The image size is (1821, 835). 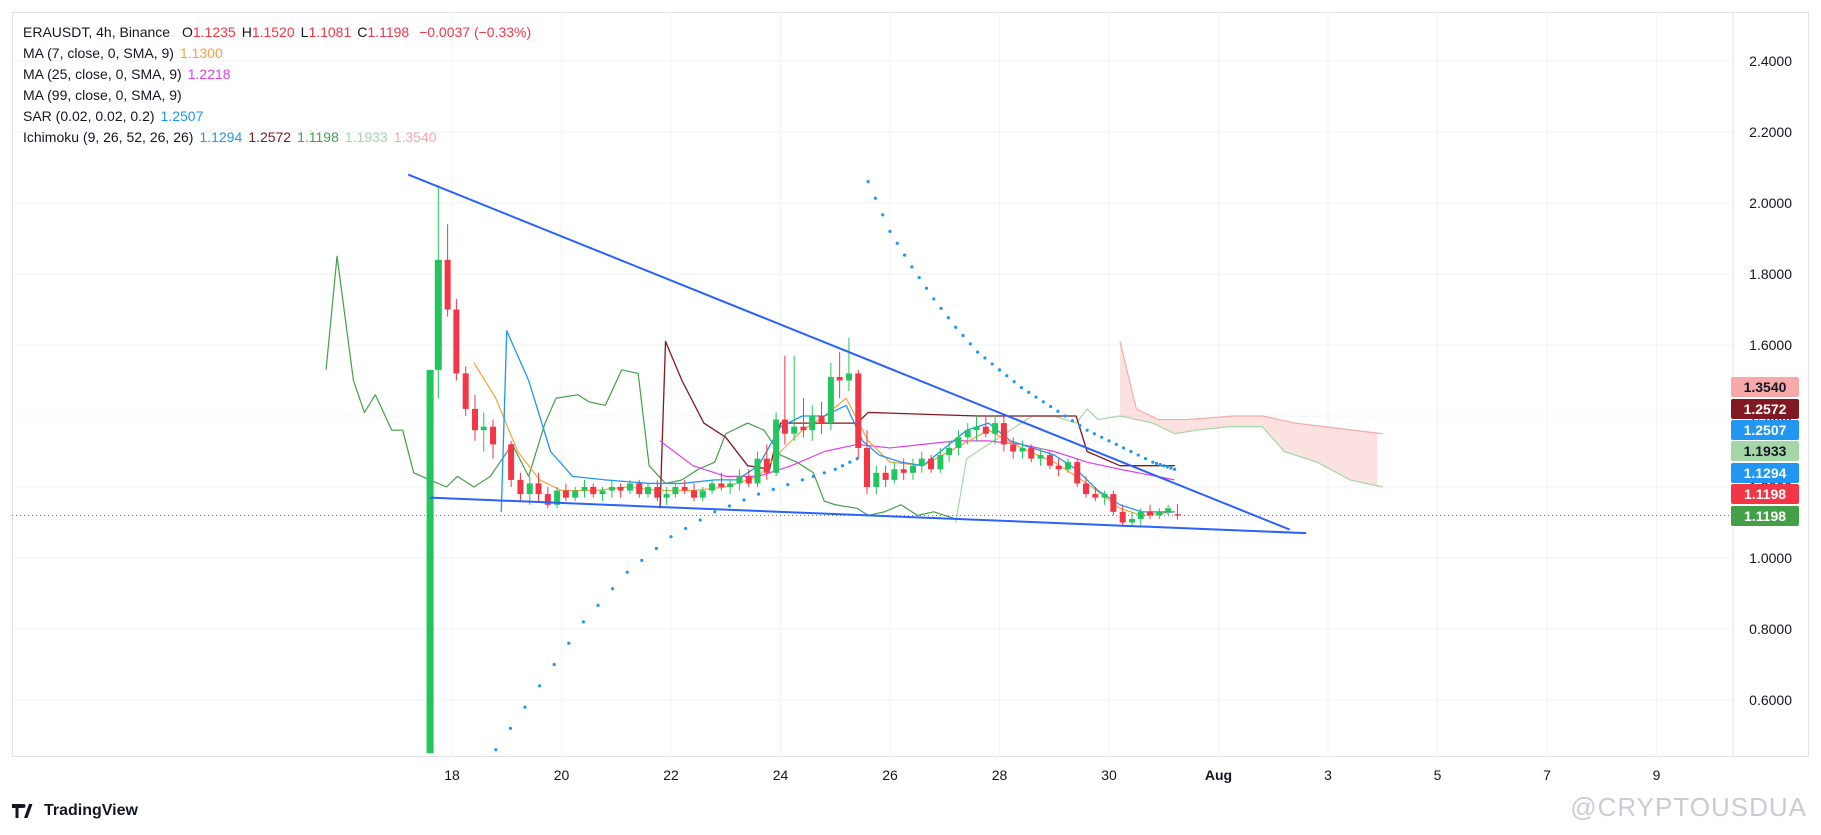 I want to click on ohlc-h: H1.1520, so click(x=268, y=32).